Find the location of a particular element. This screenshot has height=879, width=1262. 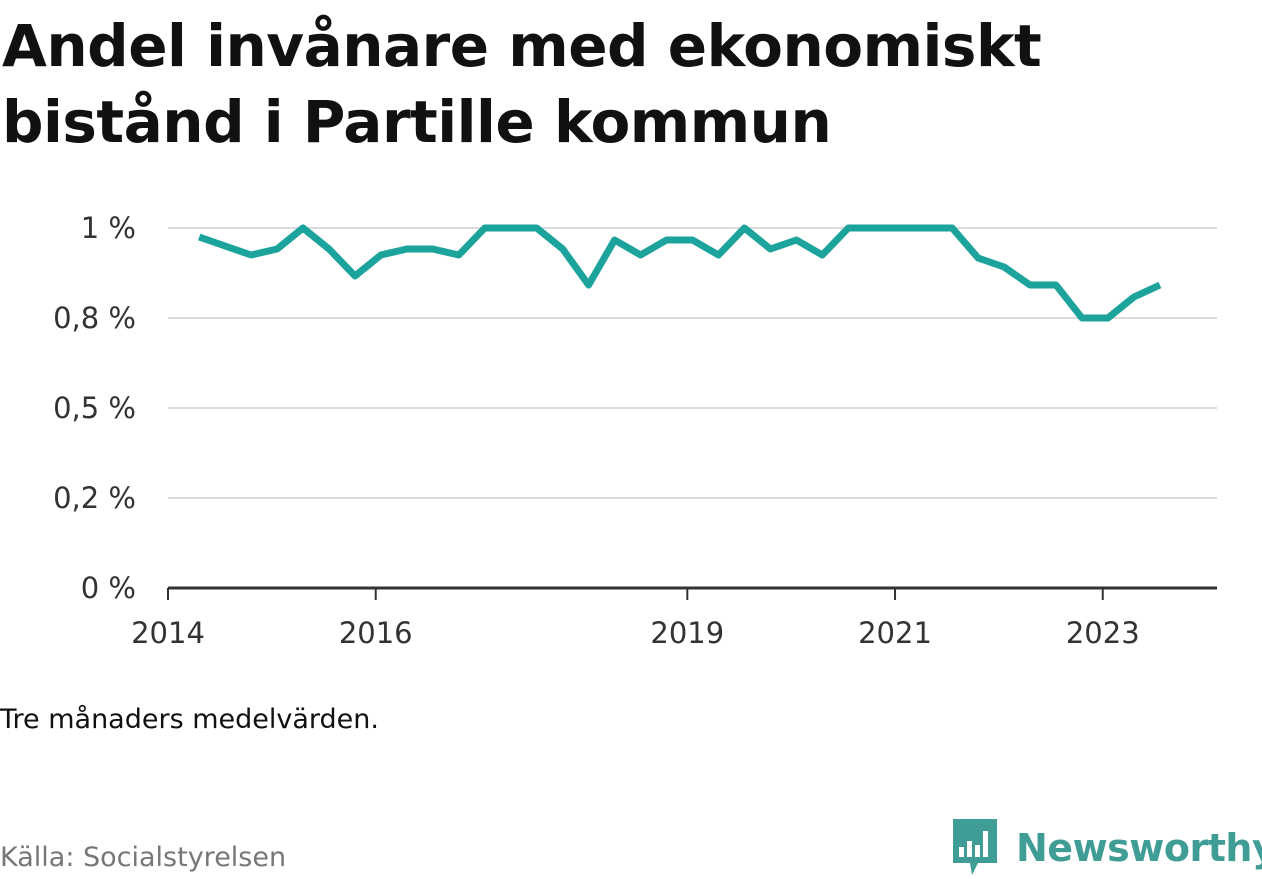

x-tick-label: 2023 is located at coordinates (1103, 633).